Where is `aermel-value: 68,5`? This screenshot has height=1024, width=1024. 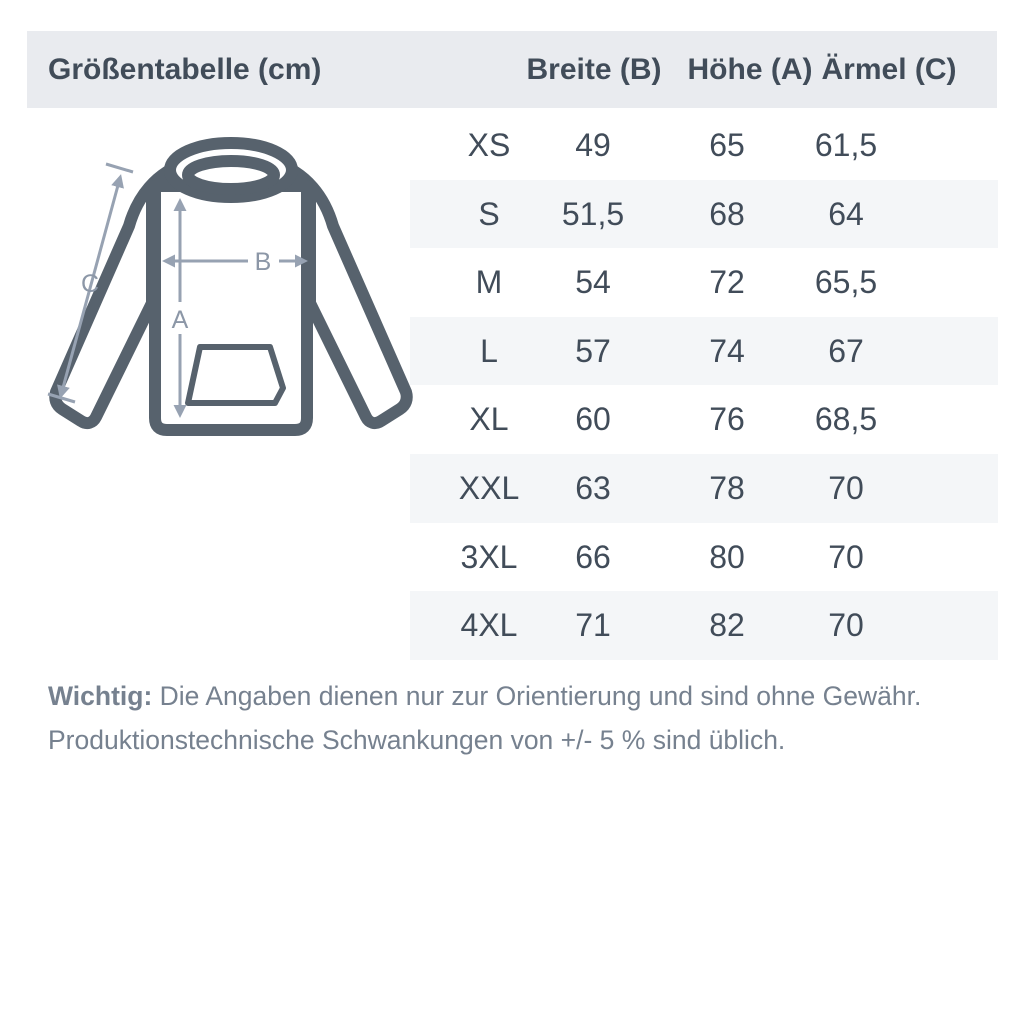 aermel-value: 68,5 is located at coordinates (846, 419).